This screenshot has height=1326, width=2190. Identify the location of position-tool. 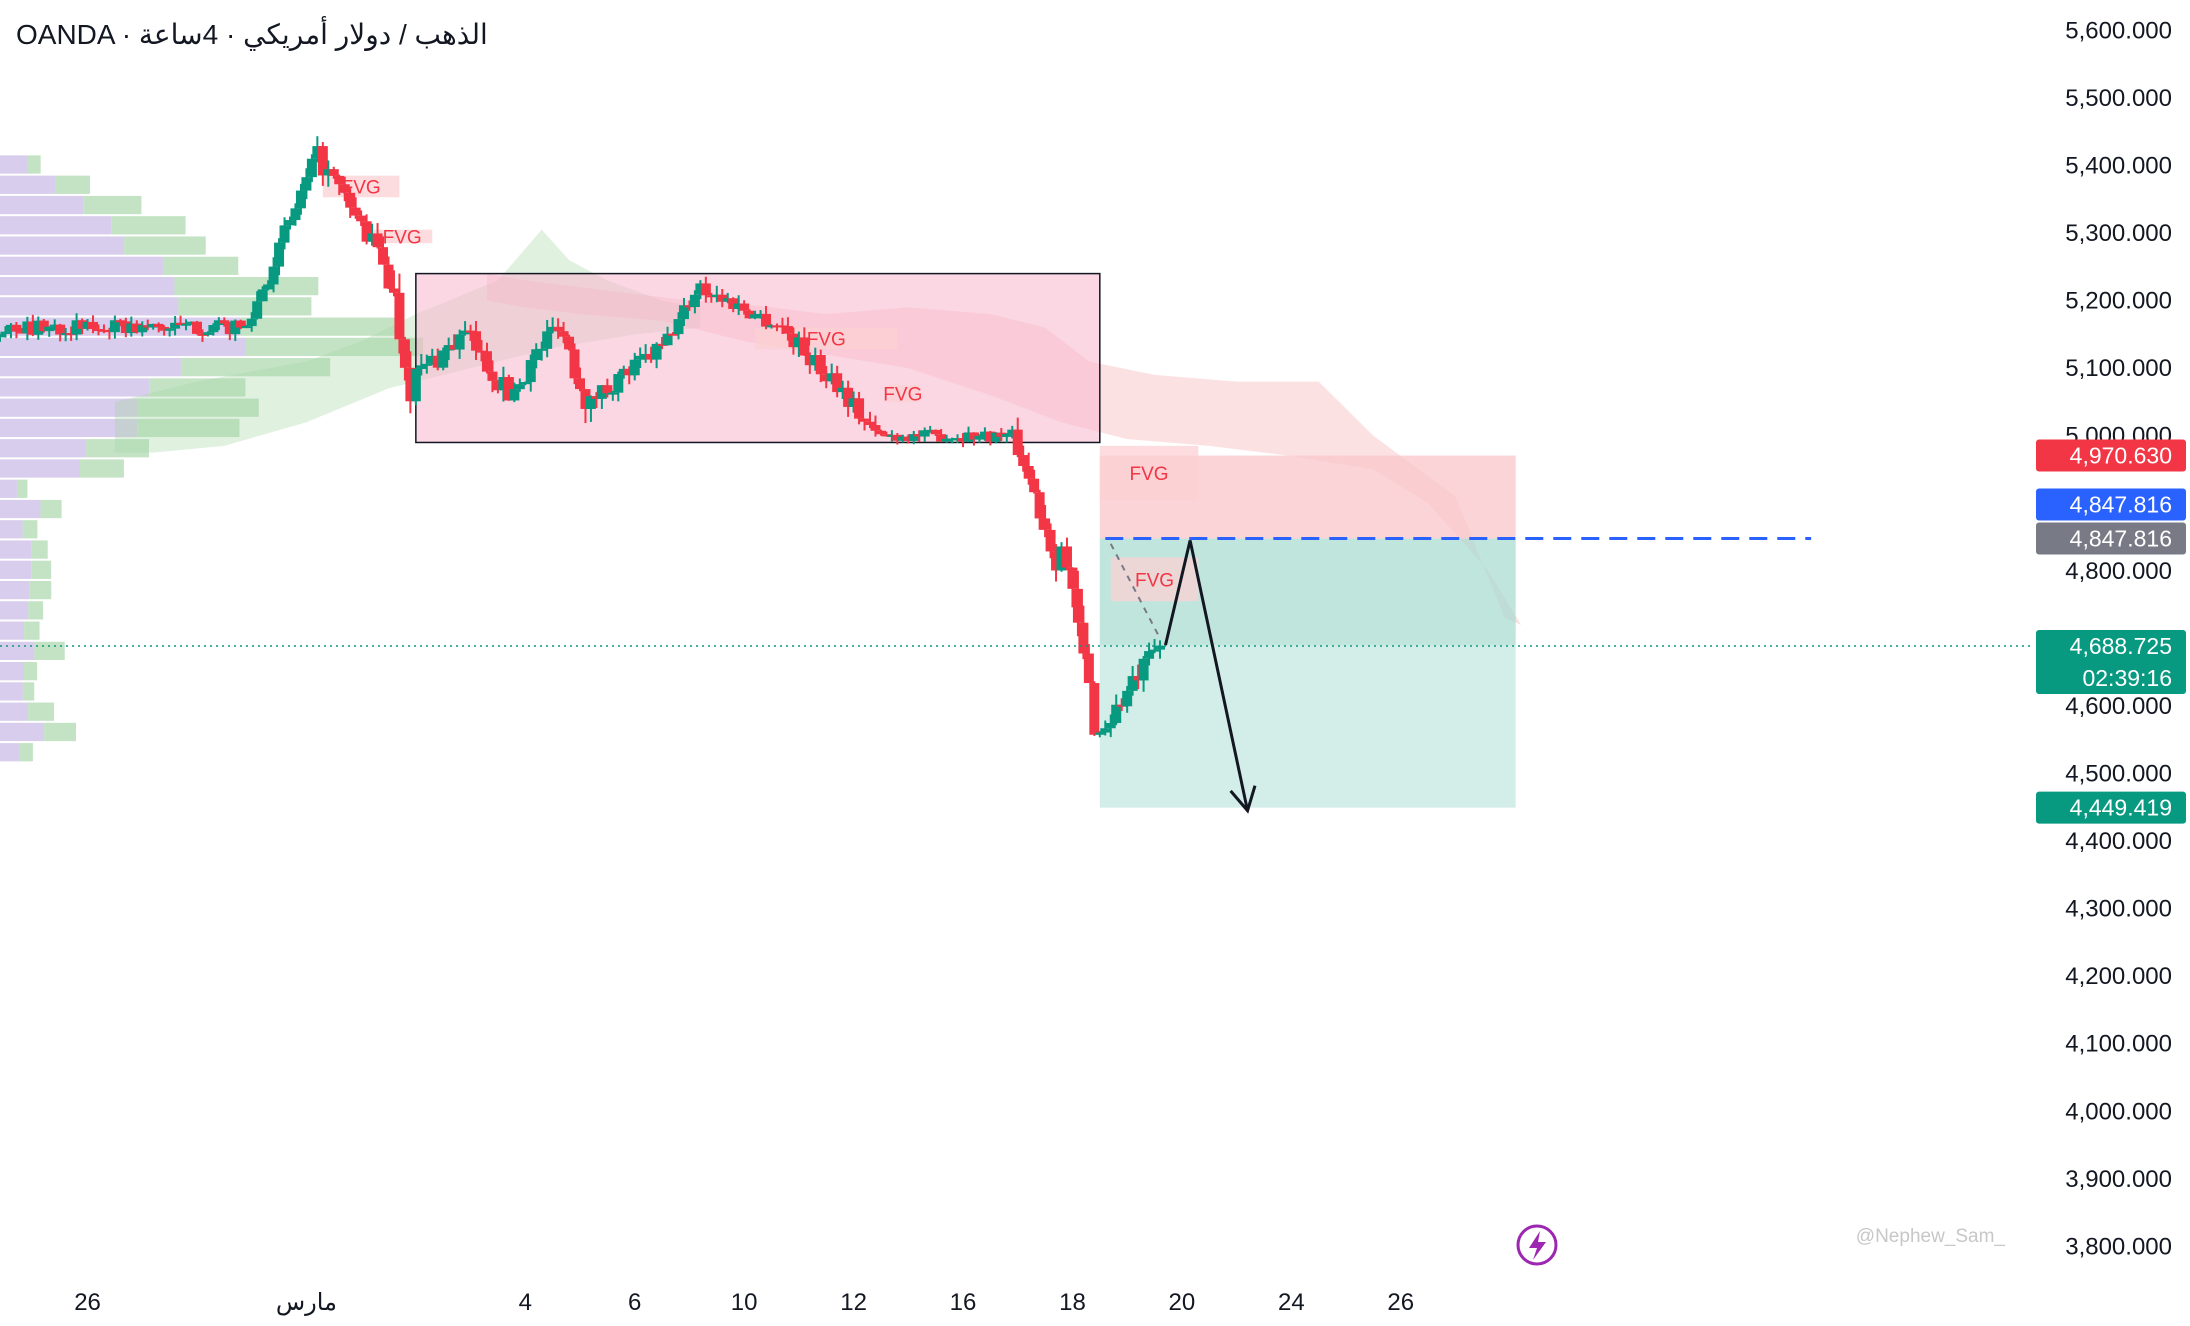
(1307, 631).